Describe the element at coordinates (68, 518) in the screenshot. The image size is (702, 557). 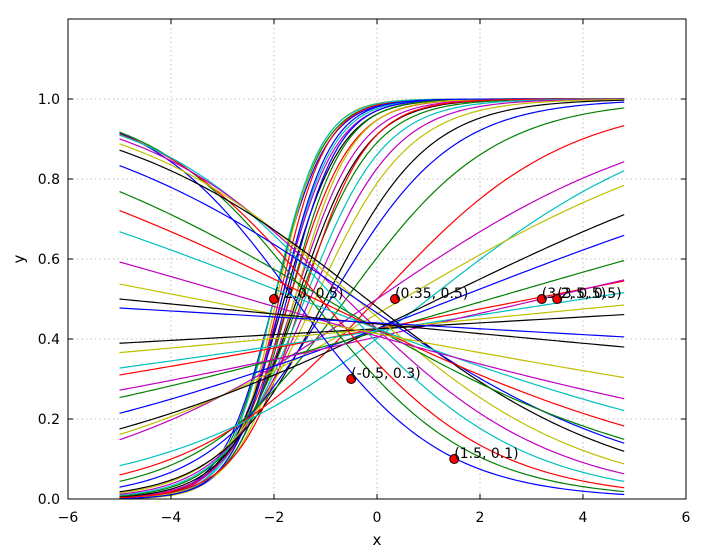
I see `x-tick-label: −6` at that location.